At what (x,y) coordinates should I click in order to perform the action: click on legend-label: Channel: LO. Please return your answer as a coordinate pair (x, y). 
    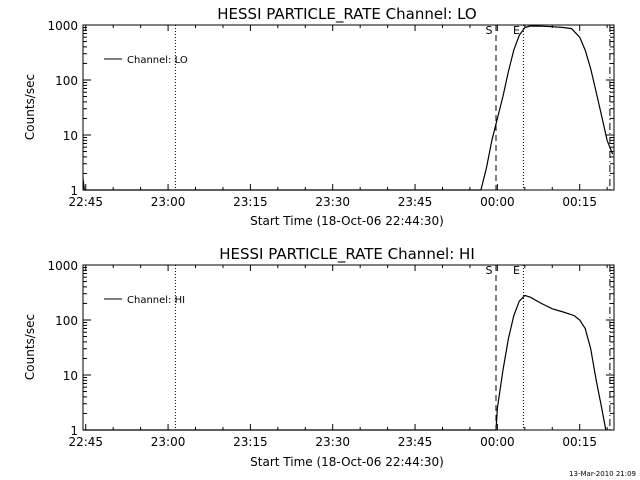
    Looking at the image, I should click on (157, 60).